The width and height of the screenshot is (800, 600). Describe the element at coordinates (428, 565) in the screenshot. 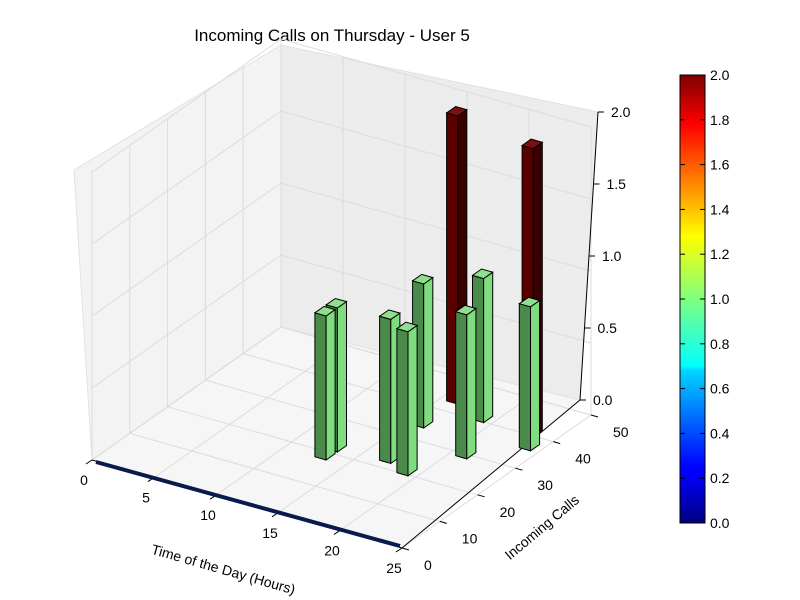

I see `y-tick-label: 0` at that location.